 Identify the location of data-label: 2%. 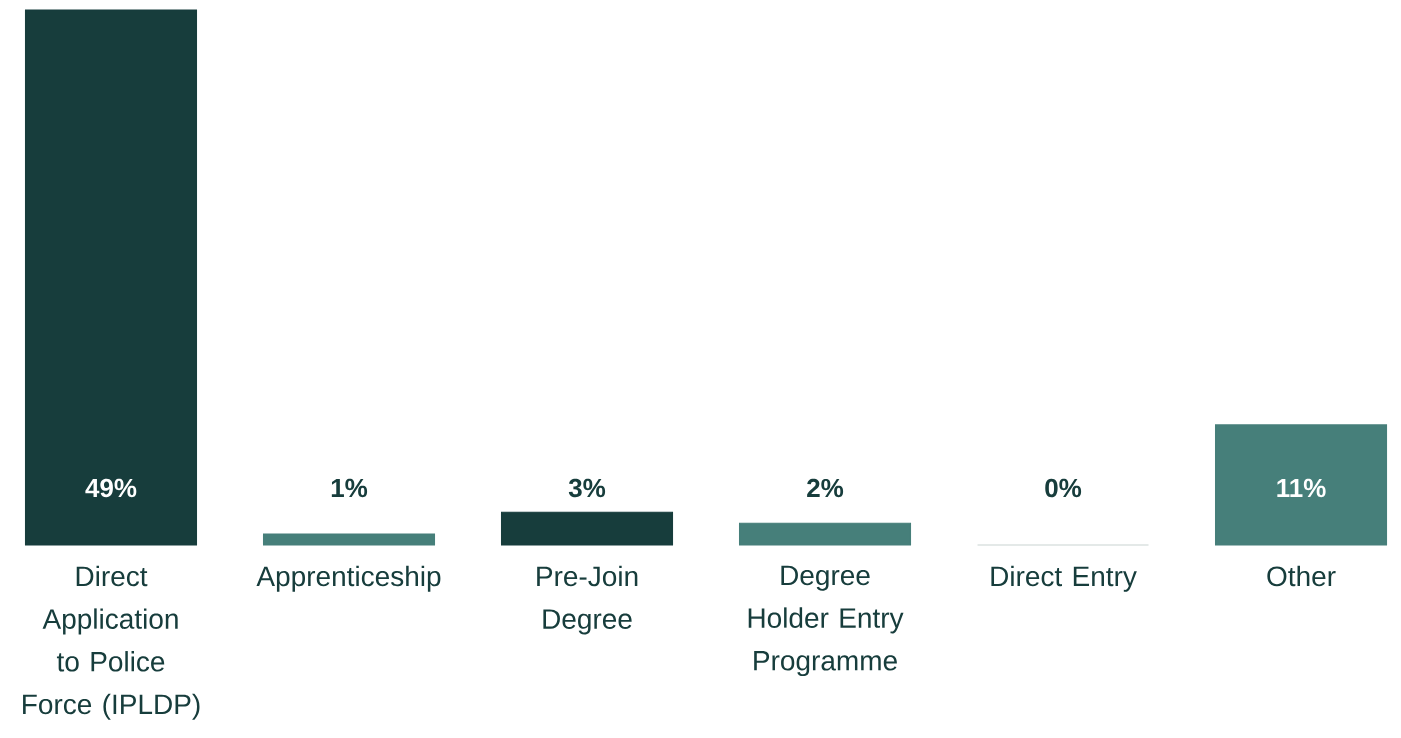
(825, 488).